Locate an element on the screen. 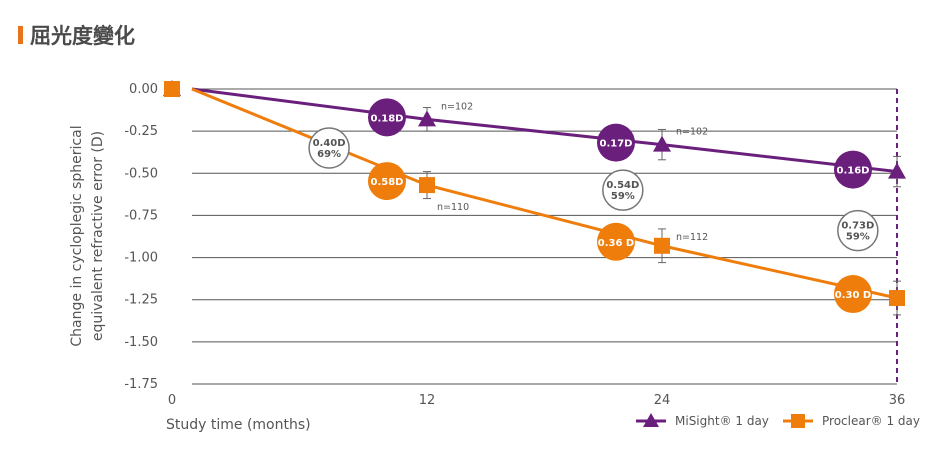 This screenshot has height=462, width=930. difference-label: 69% is located at coordinates (329, 154).